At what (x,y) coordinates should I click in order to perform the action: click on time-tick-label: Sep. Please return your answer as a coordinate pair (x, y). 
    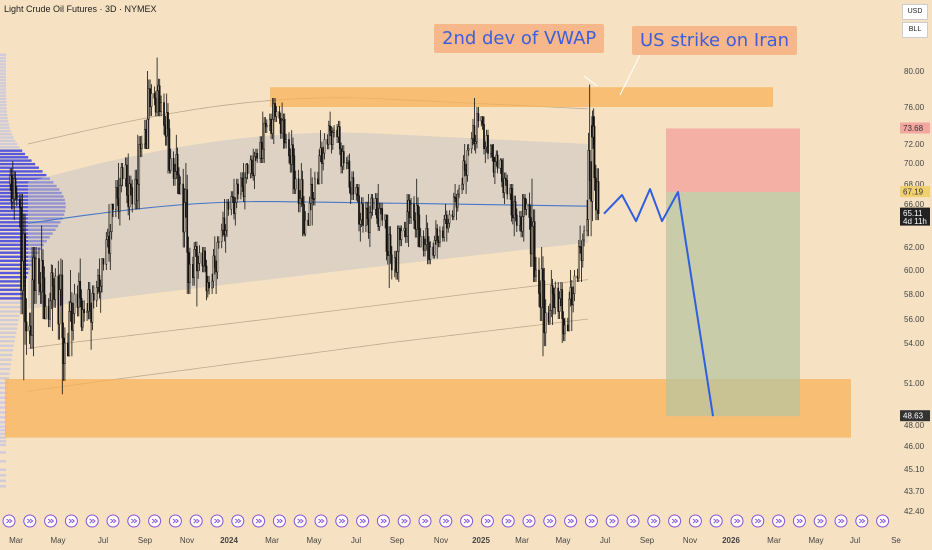
    Looking at the image, I should click on (647, 540).